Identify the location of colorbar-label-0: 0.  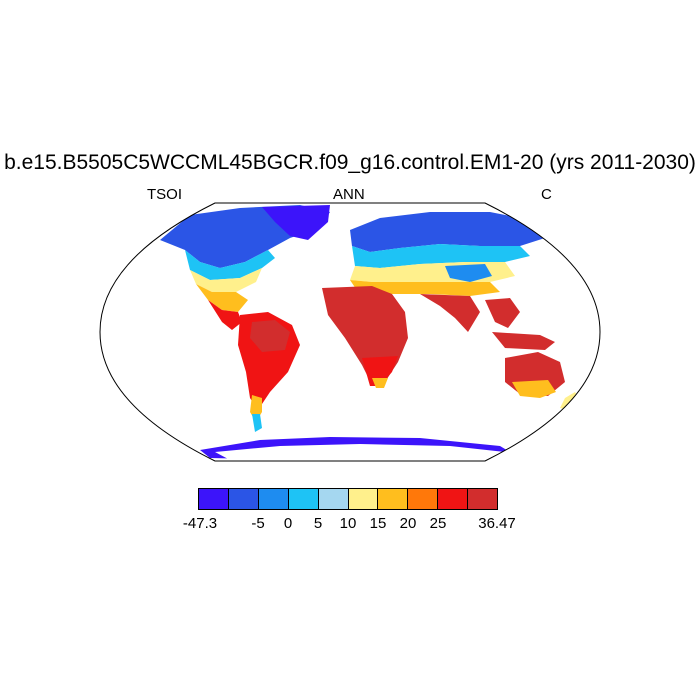
(288, 523).